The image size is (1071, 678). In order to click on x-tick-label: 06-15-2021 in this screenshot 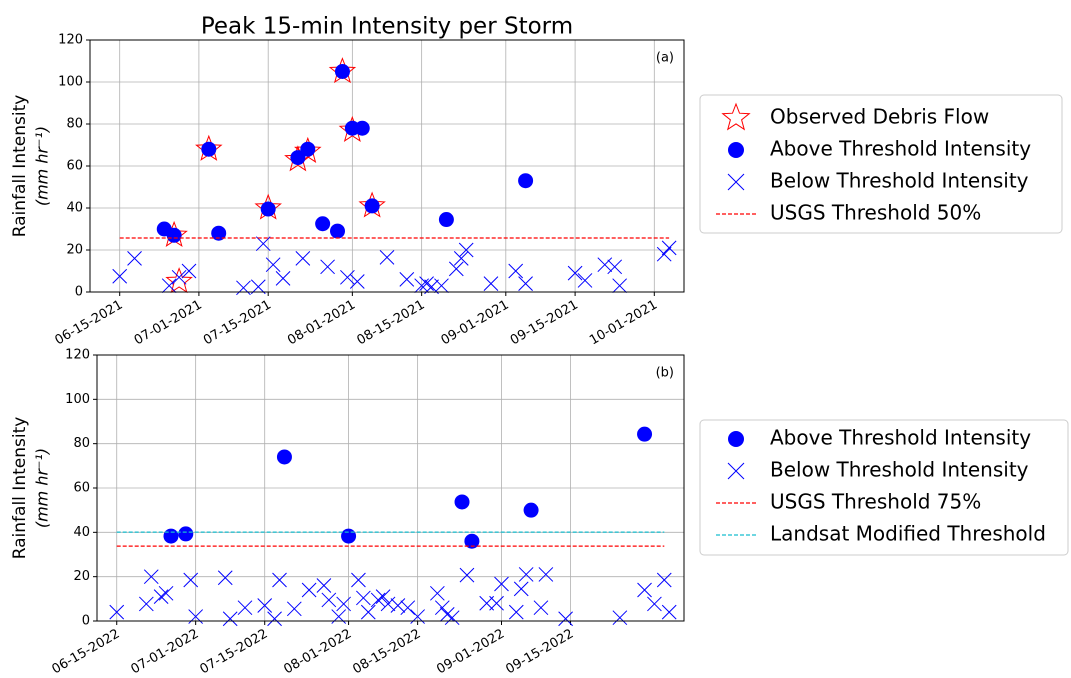, I will do `click(89, 323)`.